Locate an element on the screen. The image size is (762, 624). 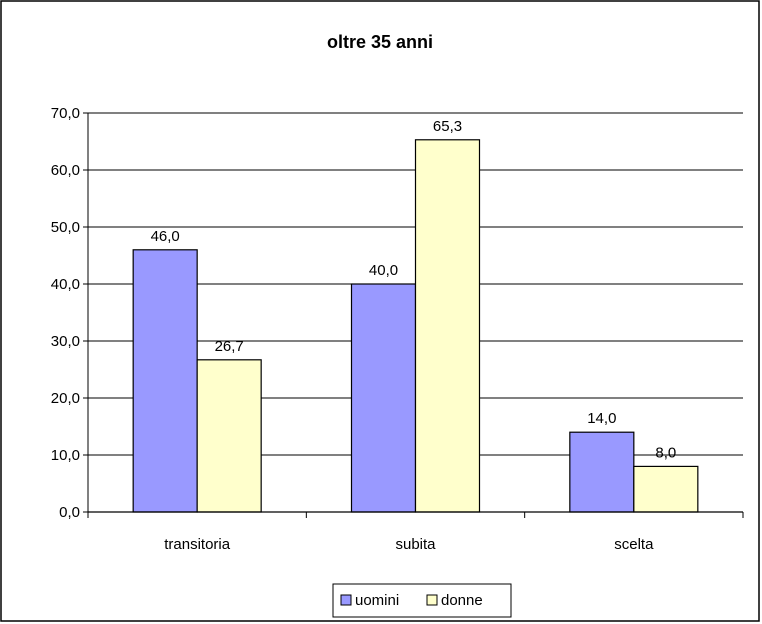
legend-label-donne: donne is located at coordinates (462, 600).